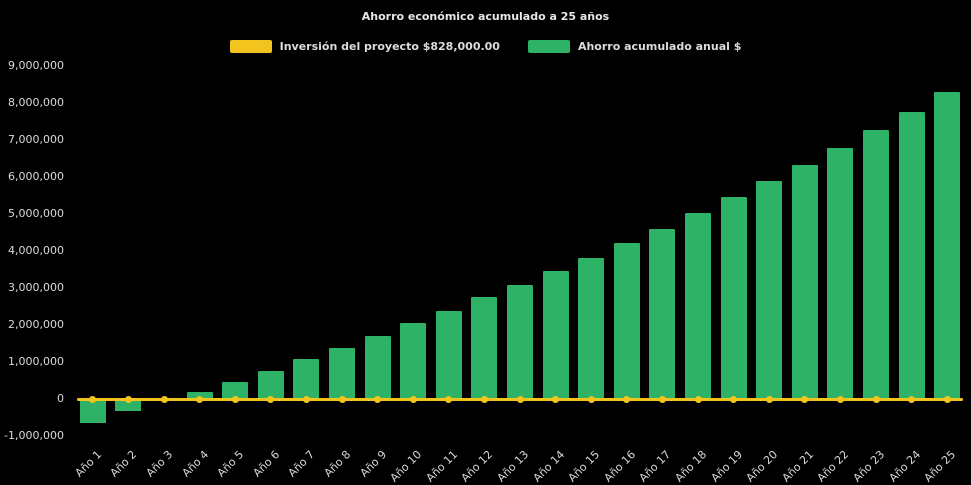 The width and height of the screenshot is (971, 485). Describe the element at coordinates (377, 367) in the screenshot. I see `bar-año-9` at that location.